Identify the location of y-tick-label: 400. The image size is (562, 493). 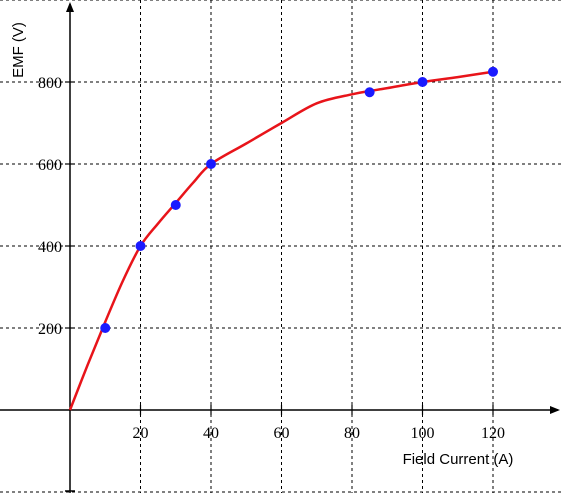
(50, 247).